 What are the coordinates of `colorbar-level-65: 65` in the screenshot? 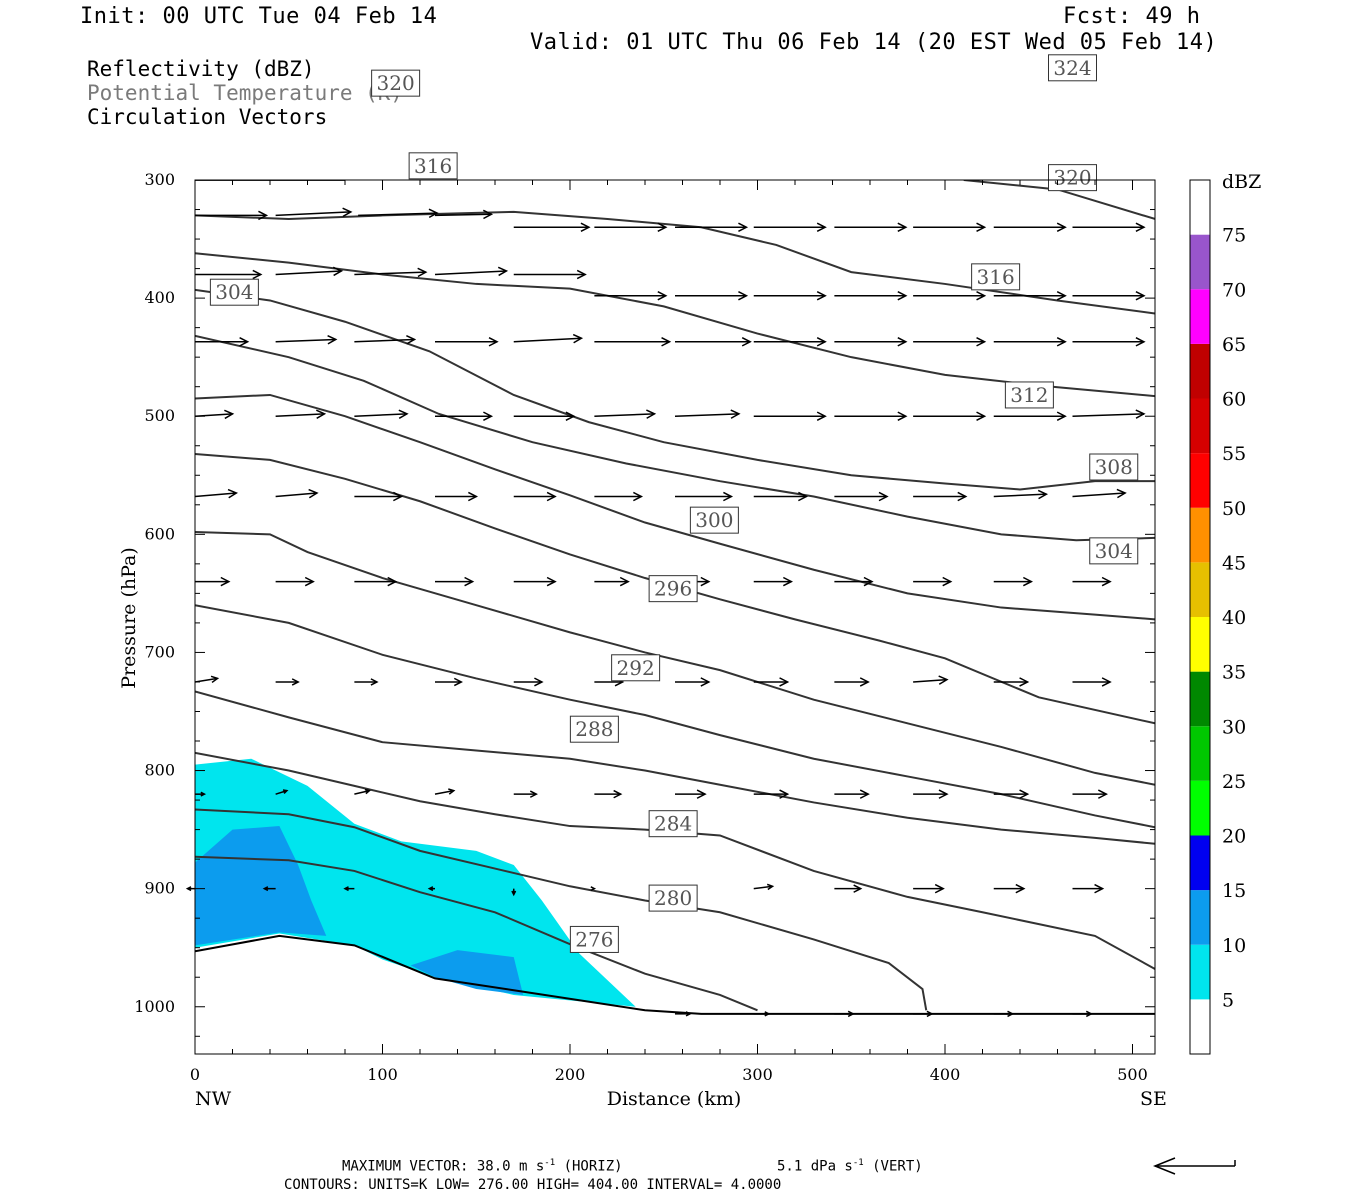 It's located at (1234, 345).